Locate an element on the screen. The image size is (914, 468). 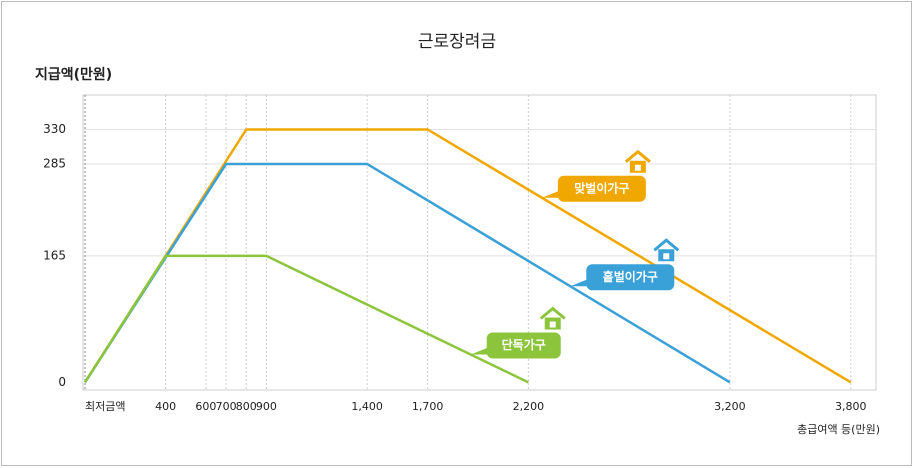
legend-label: 맞벌이가구 is located at coordinates (601, 187).